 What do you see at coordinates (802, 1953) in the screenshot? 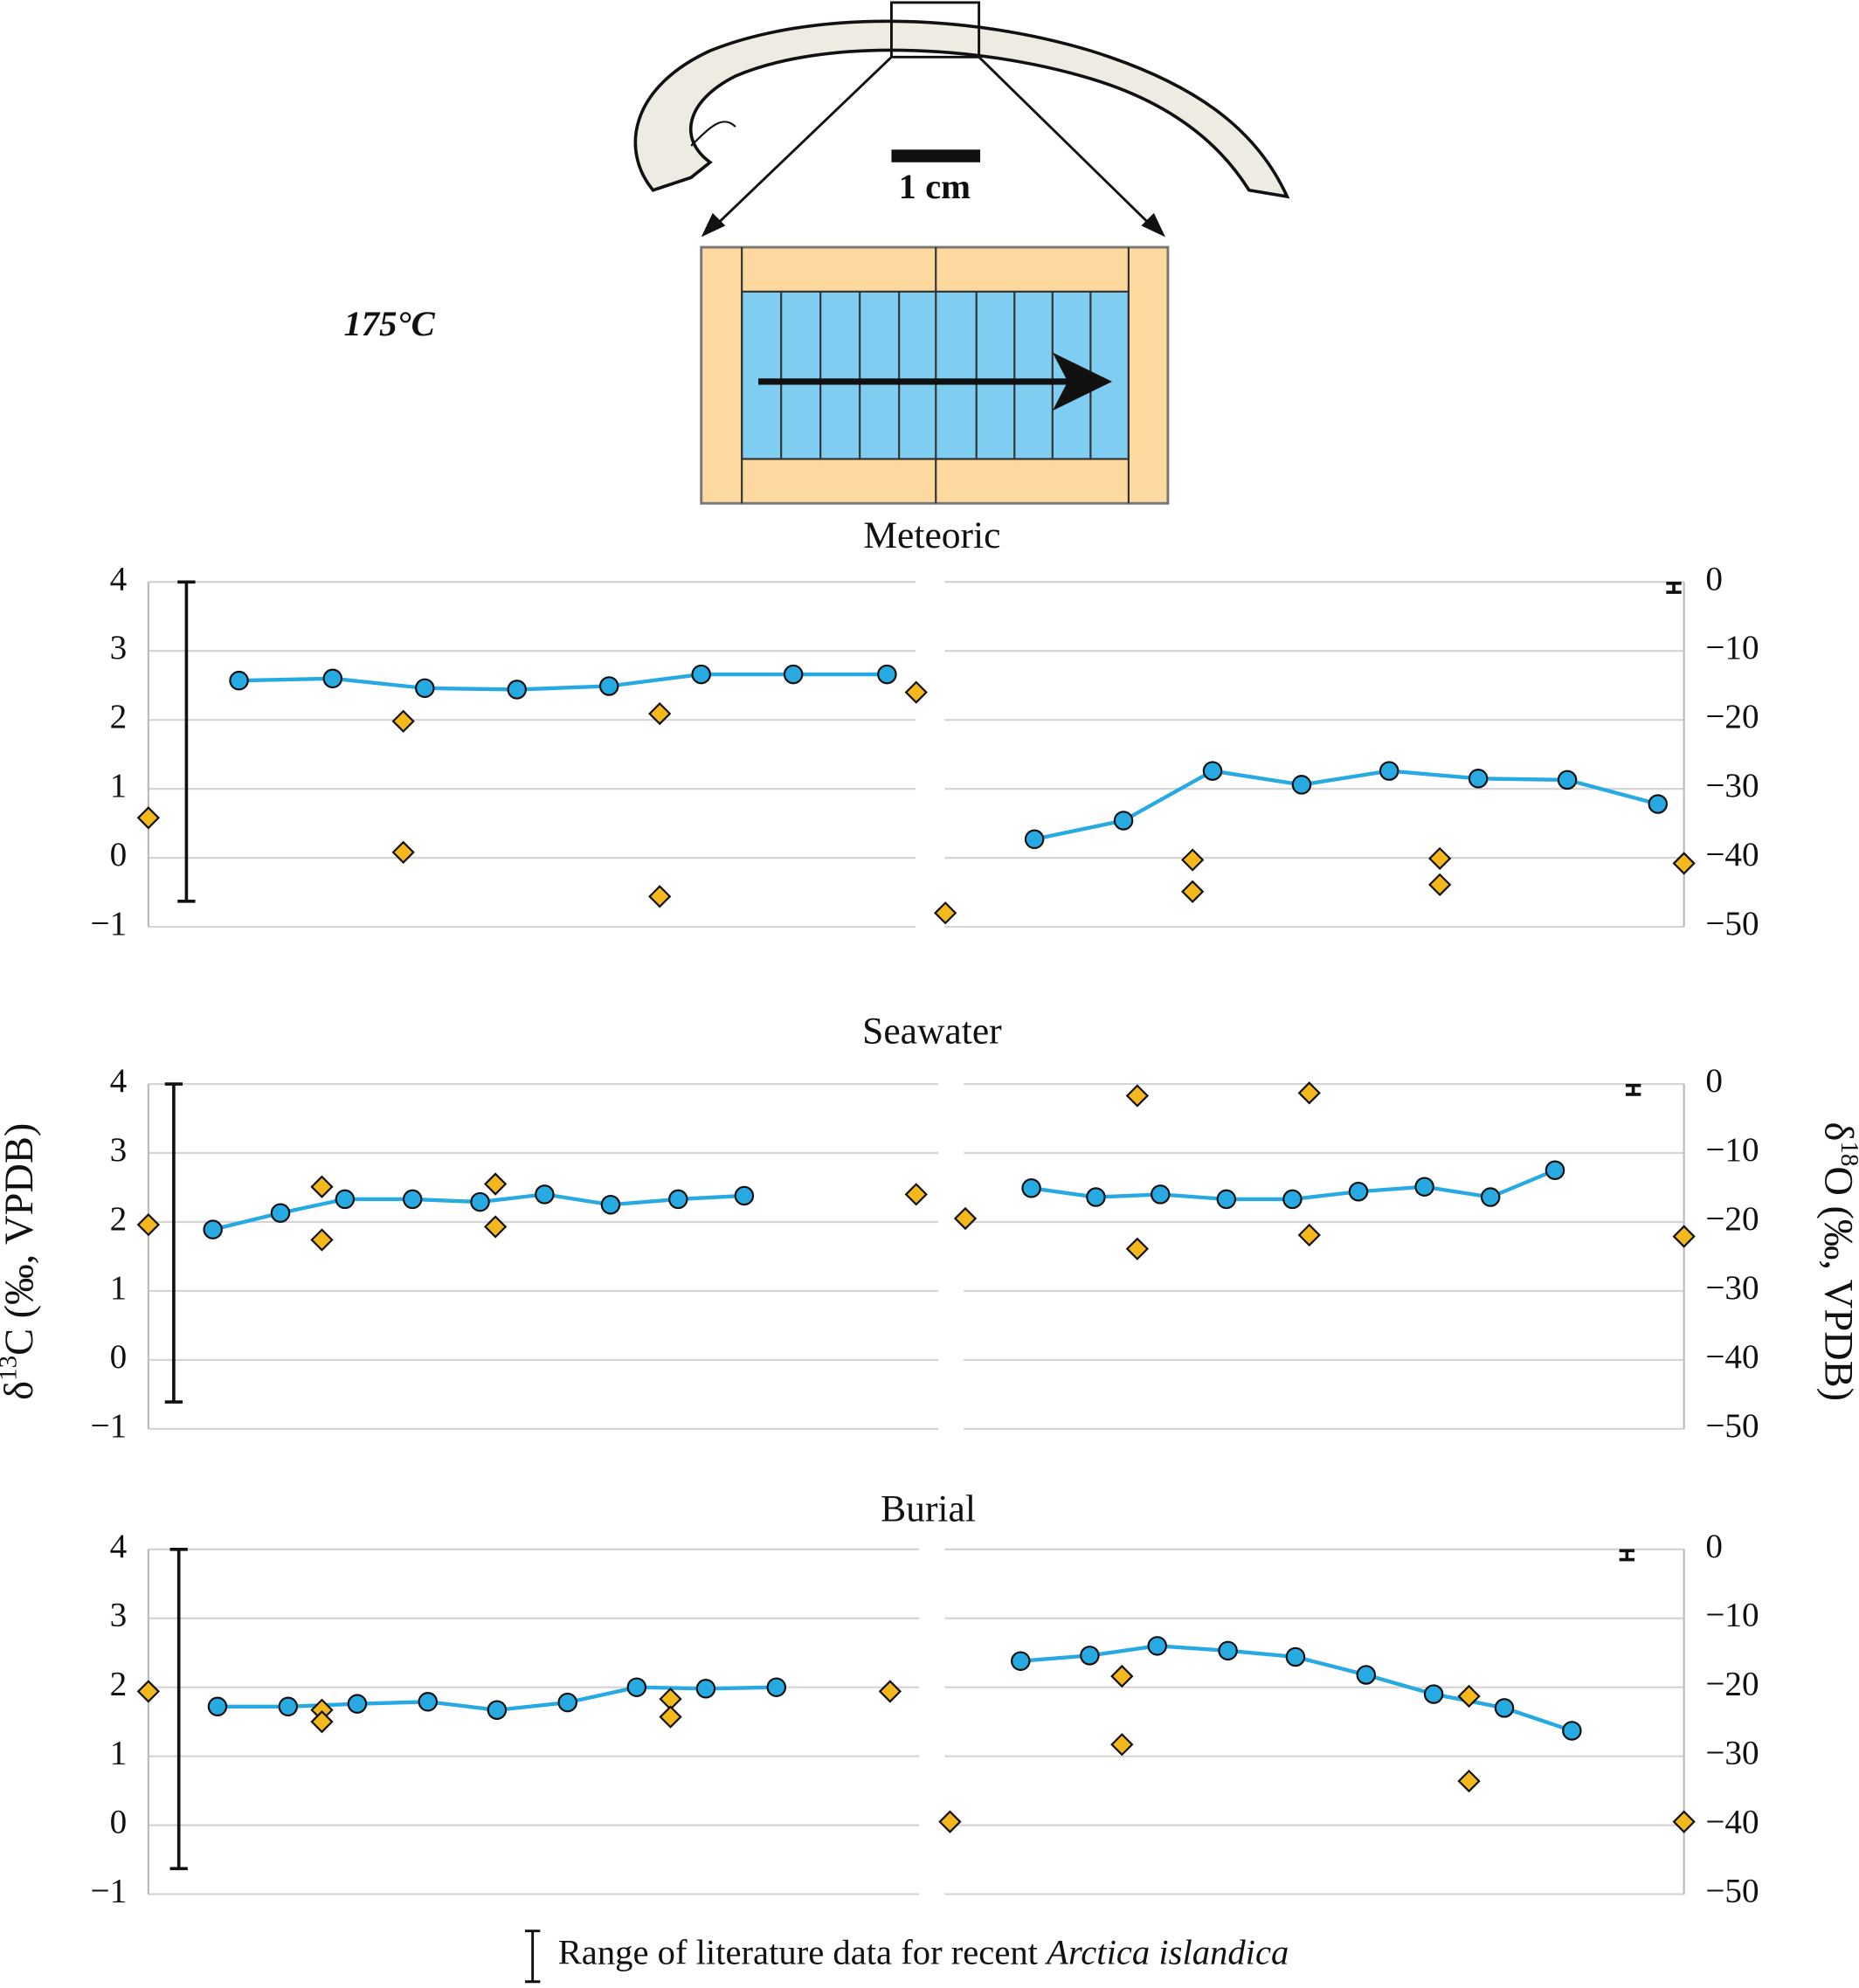
I see `legend-part: Range of literature data for recent` at bounding box center [802, 1953].